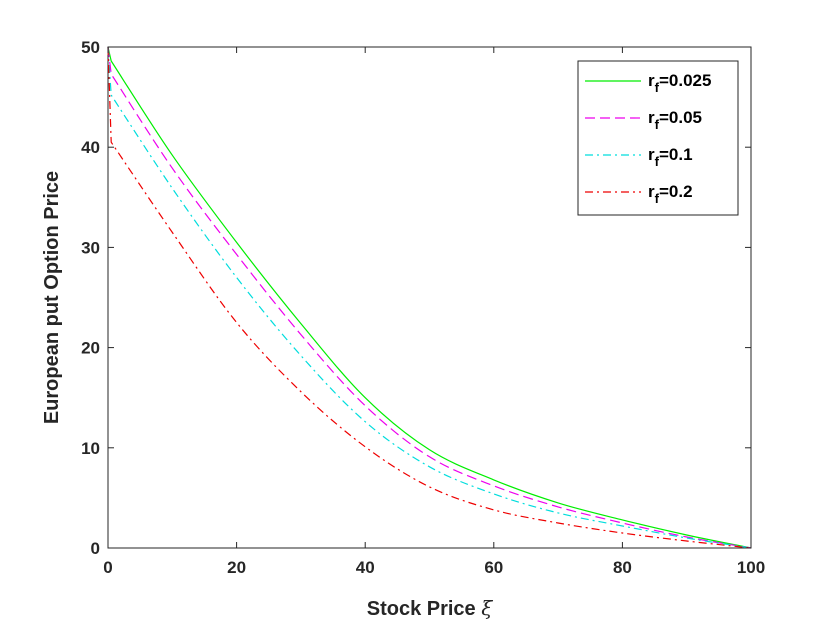  Describe the element at coordinates (365, 567) in the screenshot. I see `x-tick-label: 40` at that location.